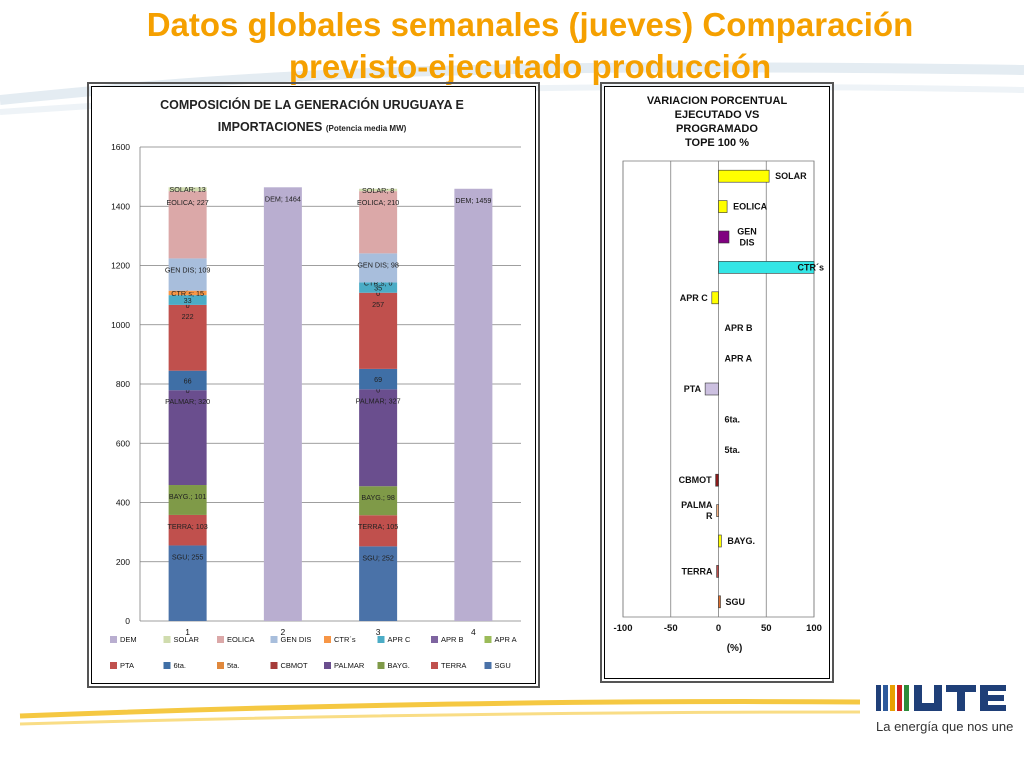  What do you see at coordinates (187, 202) in the screenshot?
I see `data-label: EOLICA; 227` at bounding box center [187, 202].